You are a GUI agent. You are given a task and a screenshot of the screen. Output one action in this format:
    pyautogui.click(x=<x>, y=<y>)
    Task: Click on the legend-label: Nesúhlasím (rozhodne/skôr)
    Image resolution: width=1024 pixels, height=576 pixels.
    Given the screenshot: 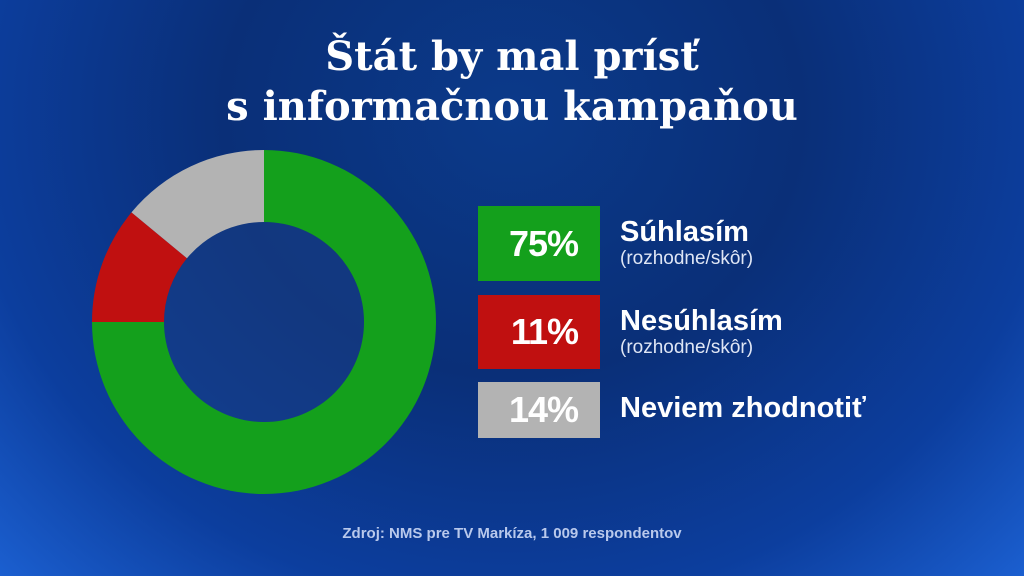 What is the action you would take?
    pyautogui.click(x=701, y=332)
    